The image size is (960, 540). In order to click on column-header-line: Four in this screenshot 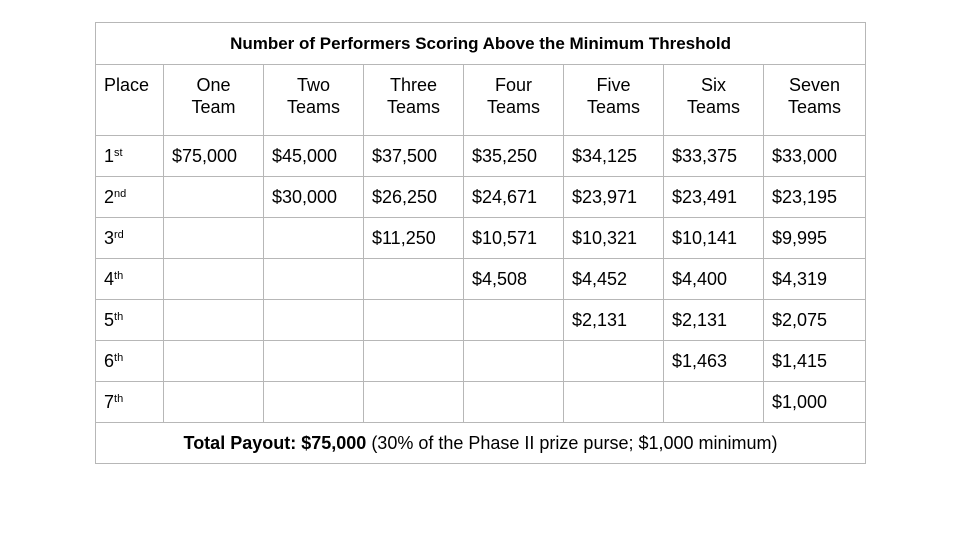, I will do `click(513, 85)`.